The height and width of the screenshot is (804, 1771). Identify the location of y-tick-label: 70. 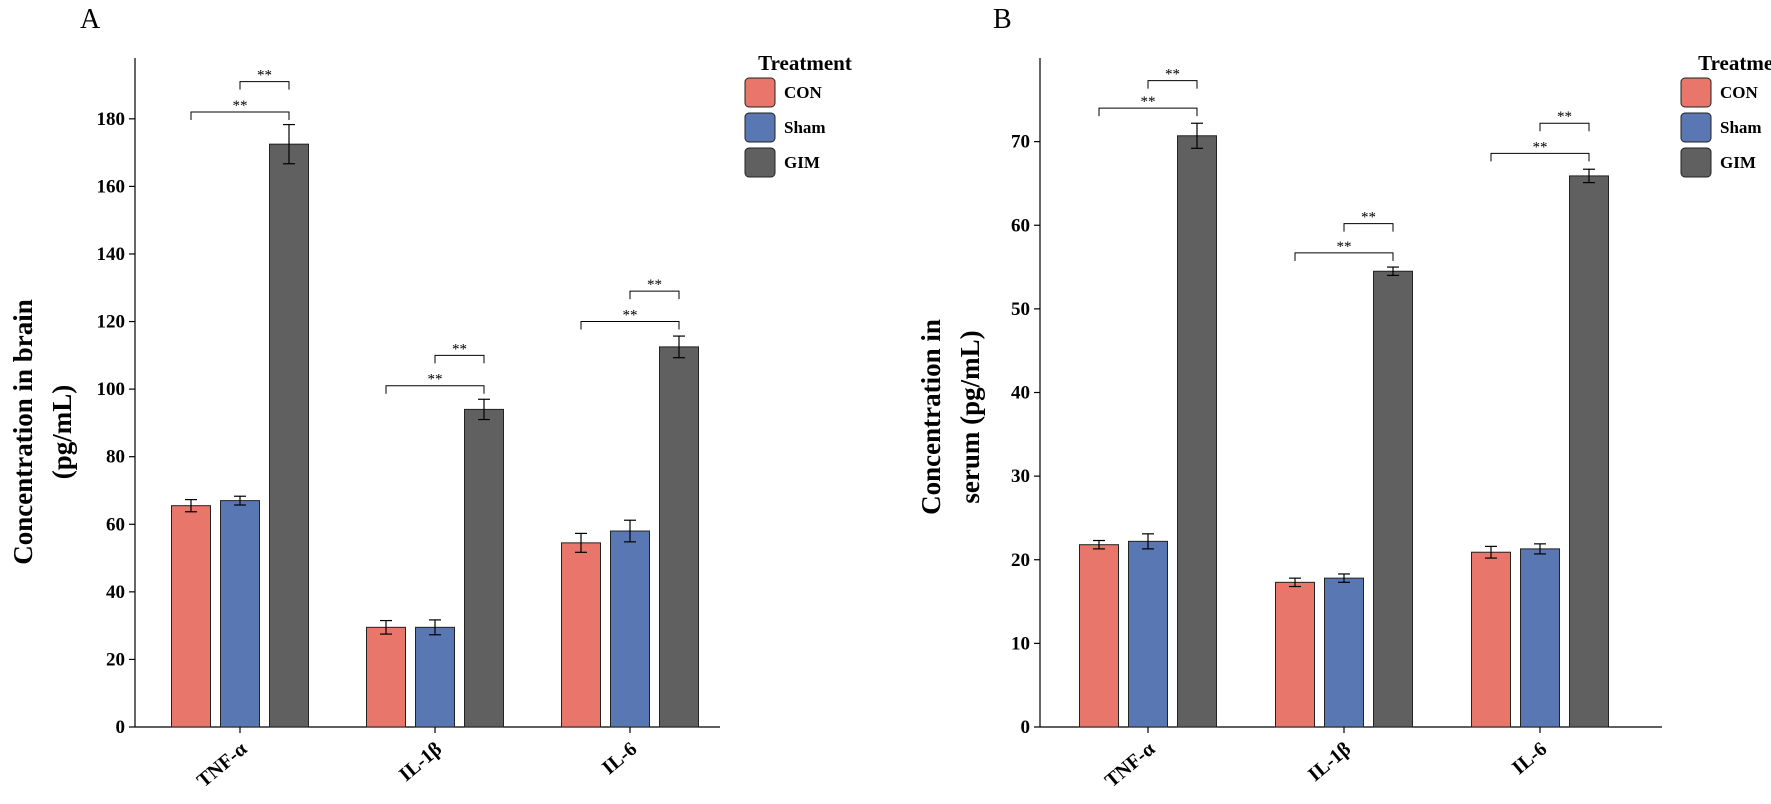
(1020, 142).